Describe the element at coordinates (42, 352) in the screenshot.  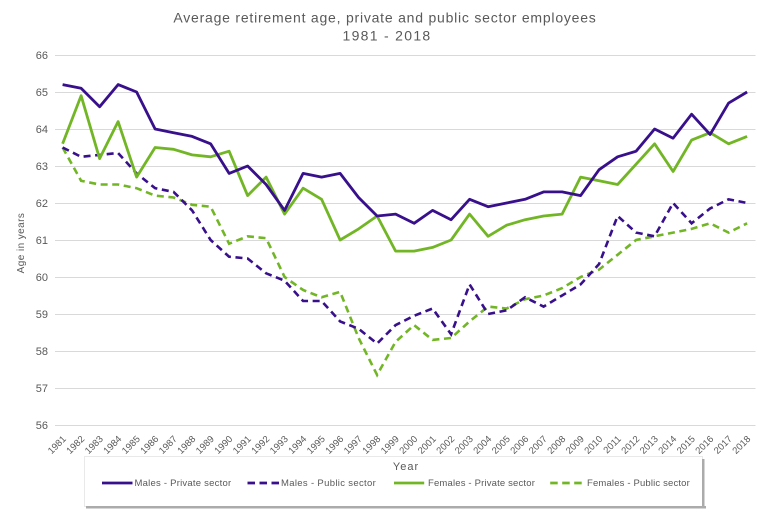
I see `svg-text: 58` at that location.